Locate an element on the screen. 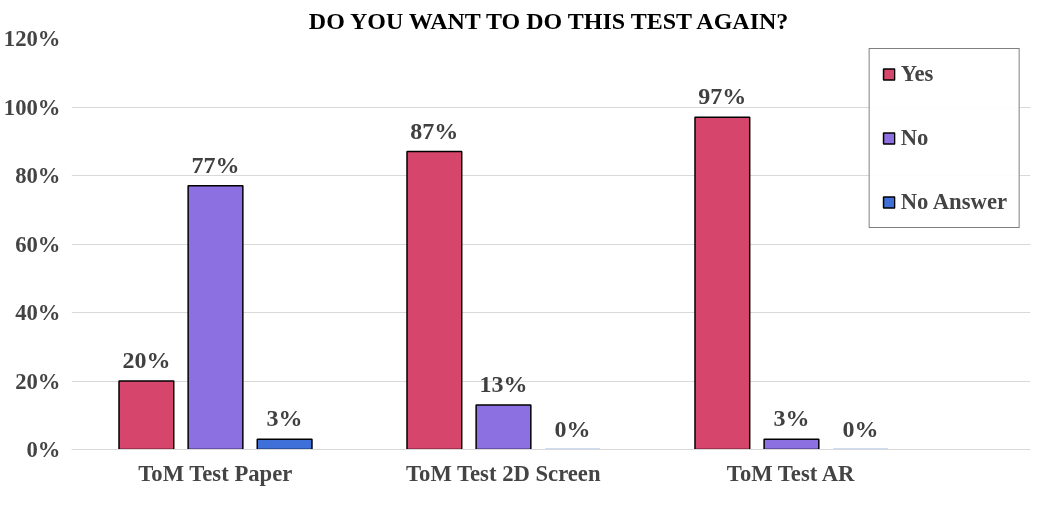  data-label: 97% is located at coordinates (722, 96).